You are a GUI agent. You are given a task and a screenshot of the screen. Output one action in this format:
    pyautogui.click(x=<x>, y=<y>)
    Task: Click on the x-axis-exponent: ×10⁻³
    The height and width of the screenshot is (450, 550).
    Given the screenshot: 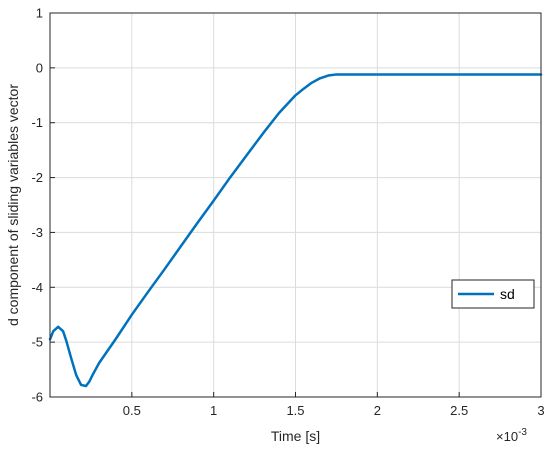 What is the action you would take?
    pyautogui.click(x=511, y=435)
    